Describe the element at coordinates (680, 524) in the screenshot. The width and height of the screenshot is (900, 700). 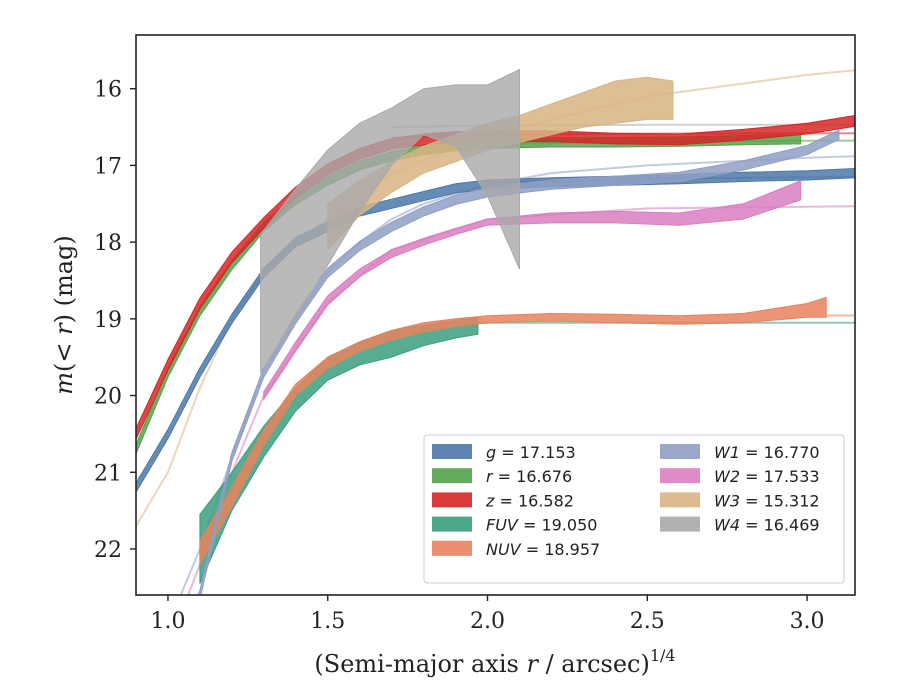
I see `legend-swatch-W4` at that location.